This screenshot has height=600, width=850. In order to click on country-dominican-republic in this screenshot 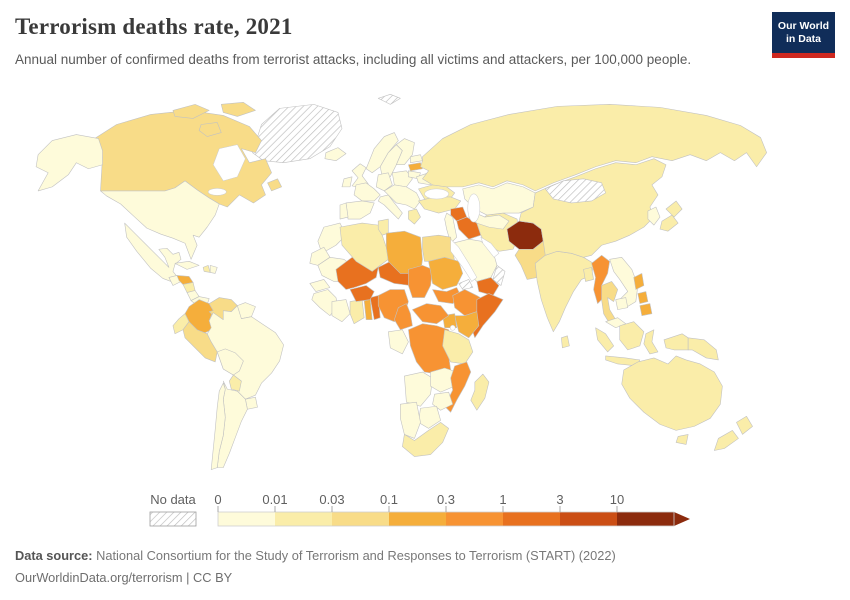, I will do `click(213, 269)`.